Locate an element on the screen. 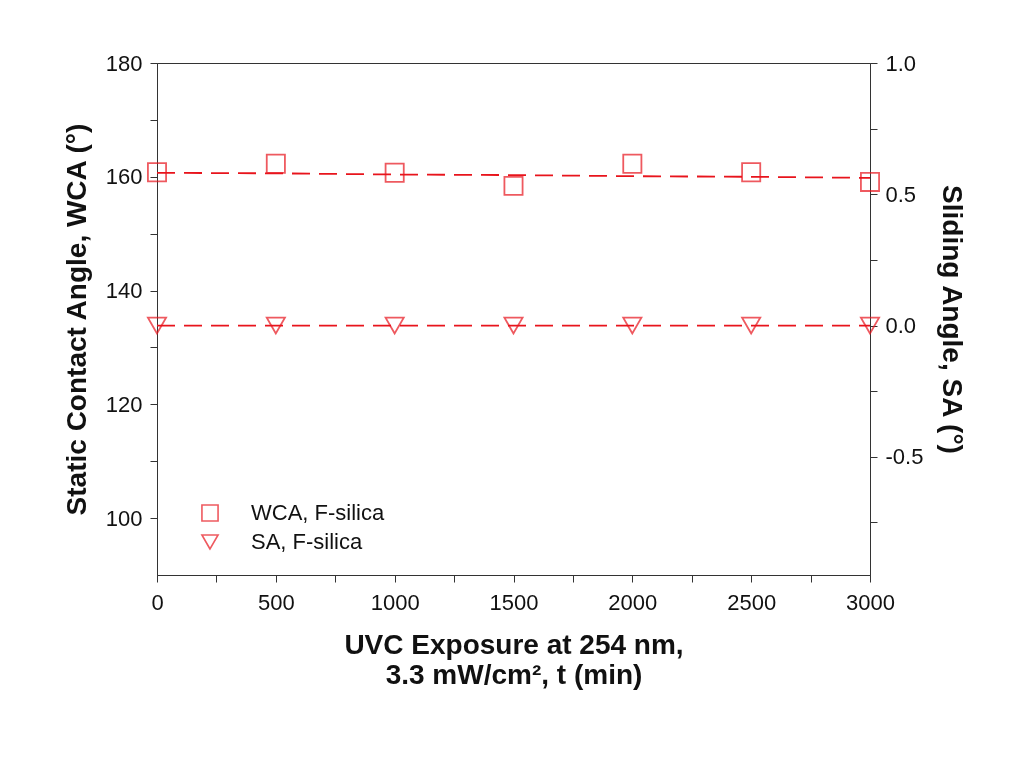 The image size is (1029, 766). x-tick-label: 0 is located at coordinates (157, 602).